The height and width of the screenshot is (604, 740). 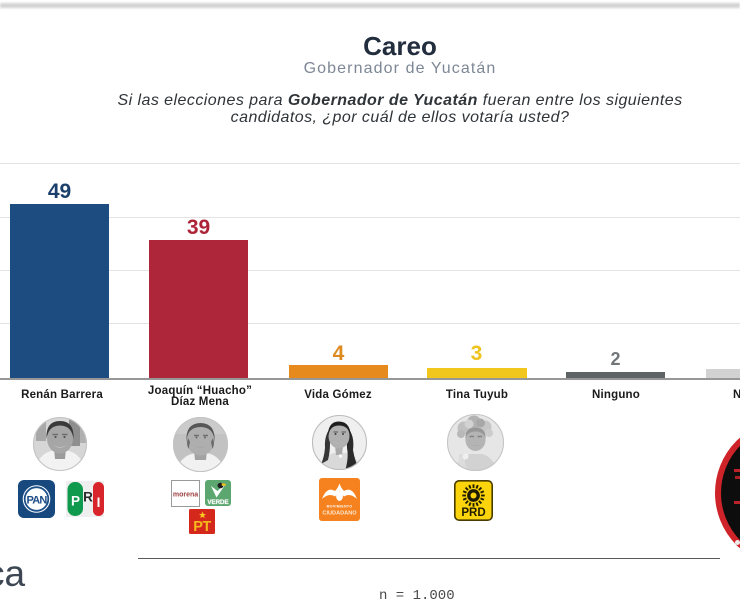 What do you see at coordinates (340, 507) in the screenshot?
I see `svg-text: MOVIMIENTO` at bounding box center [340, 507].